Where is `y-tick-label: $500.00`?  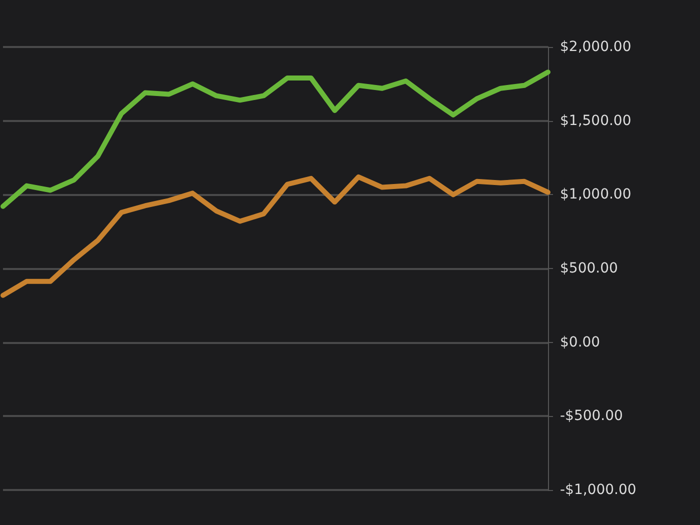
y-tick-label: $500.00 is located at coordinates (589, 268).